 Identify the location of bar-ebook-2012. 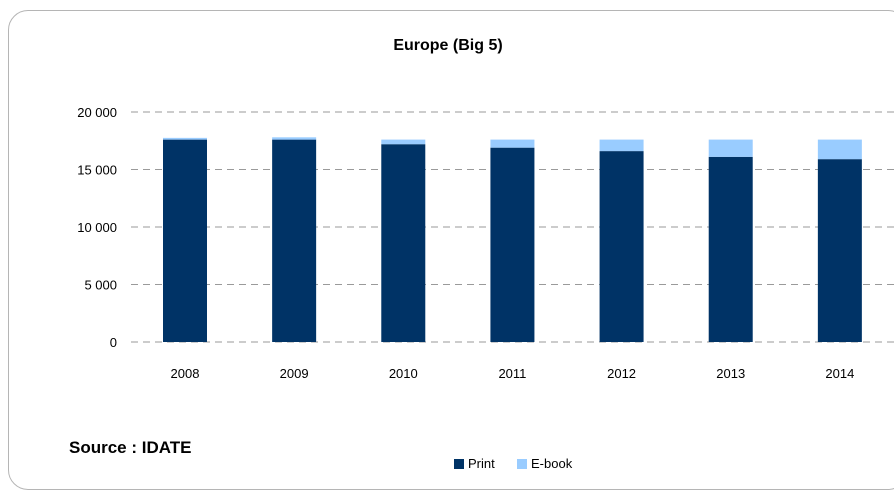
(621, 145).